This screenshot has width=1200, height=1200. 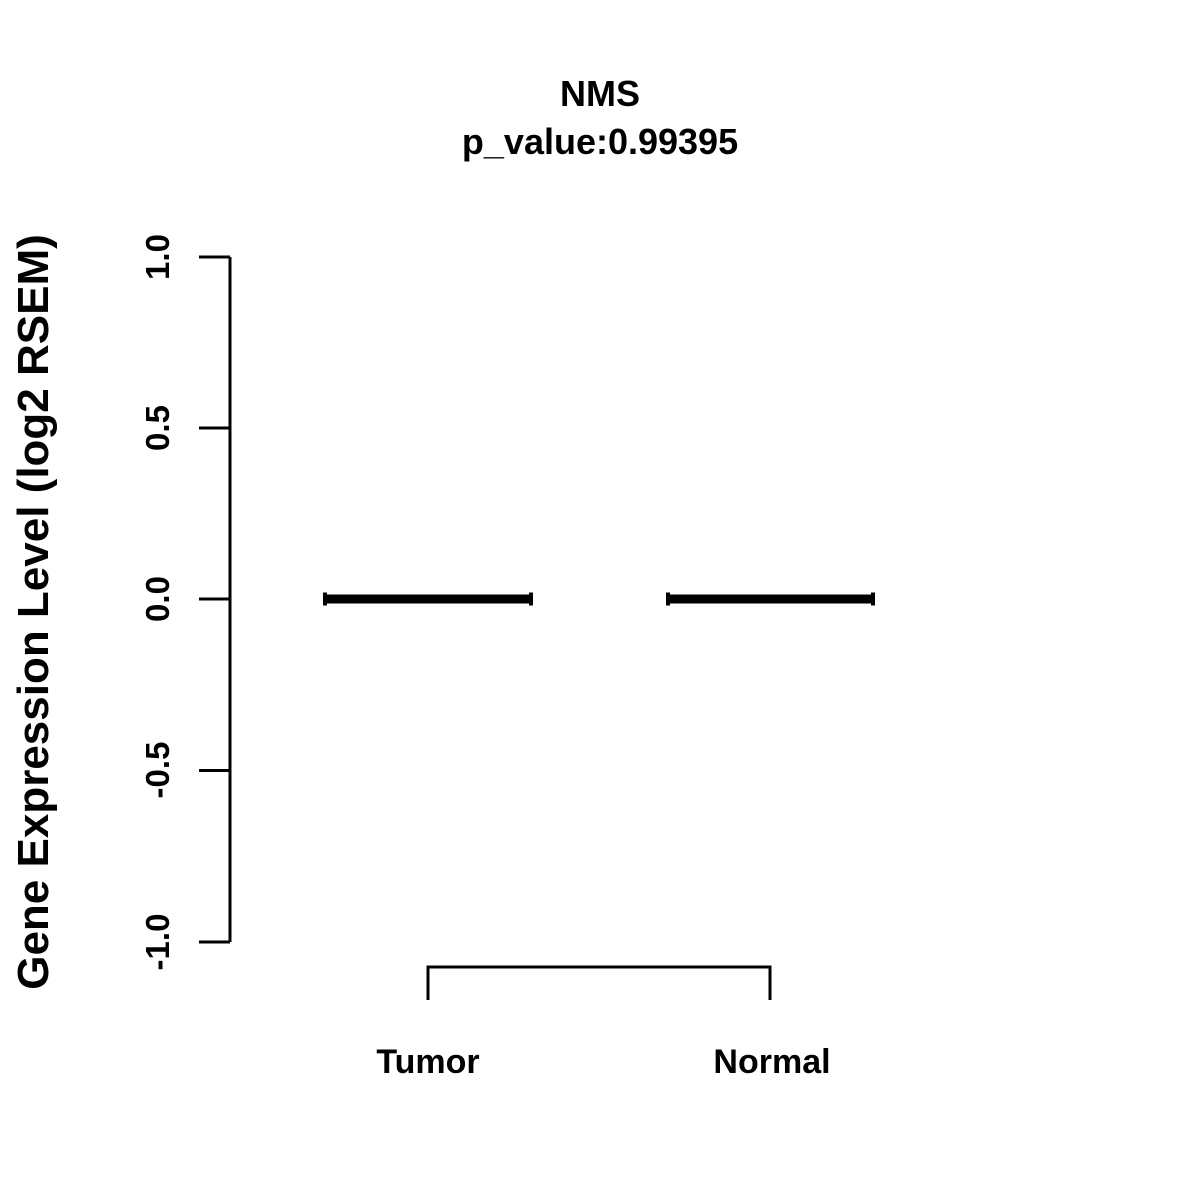 What do you see at coordinates (772, 1062) in the screenshot?
I see `x-category-label-normal: Normal` at bounding box center [772, 1062].